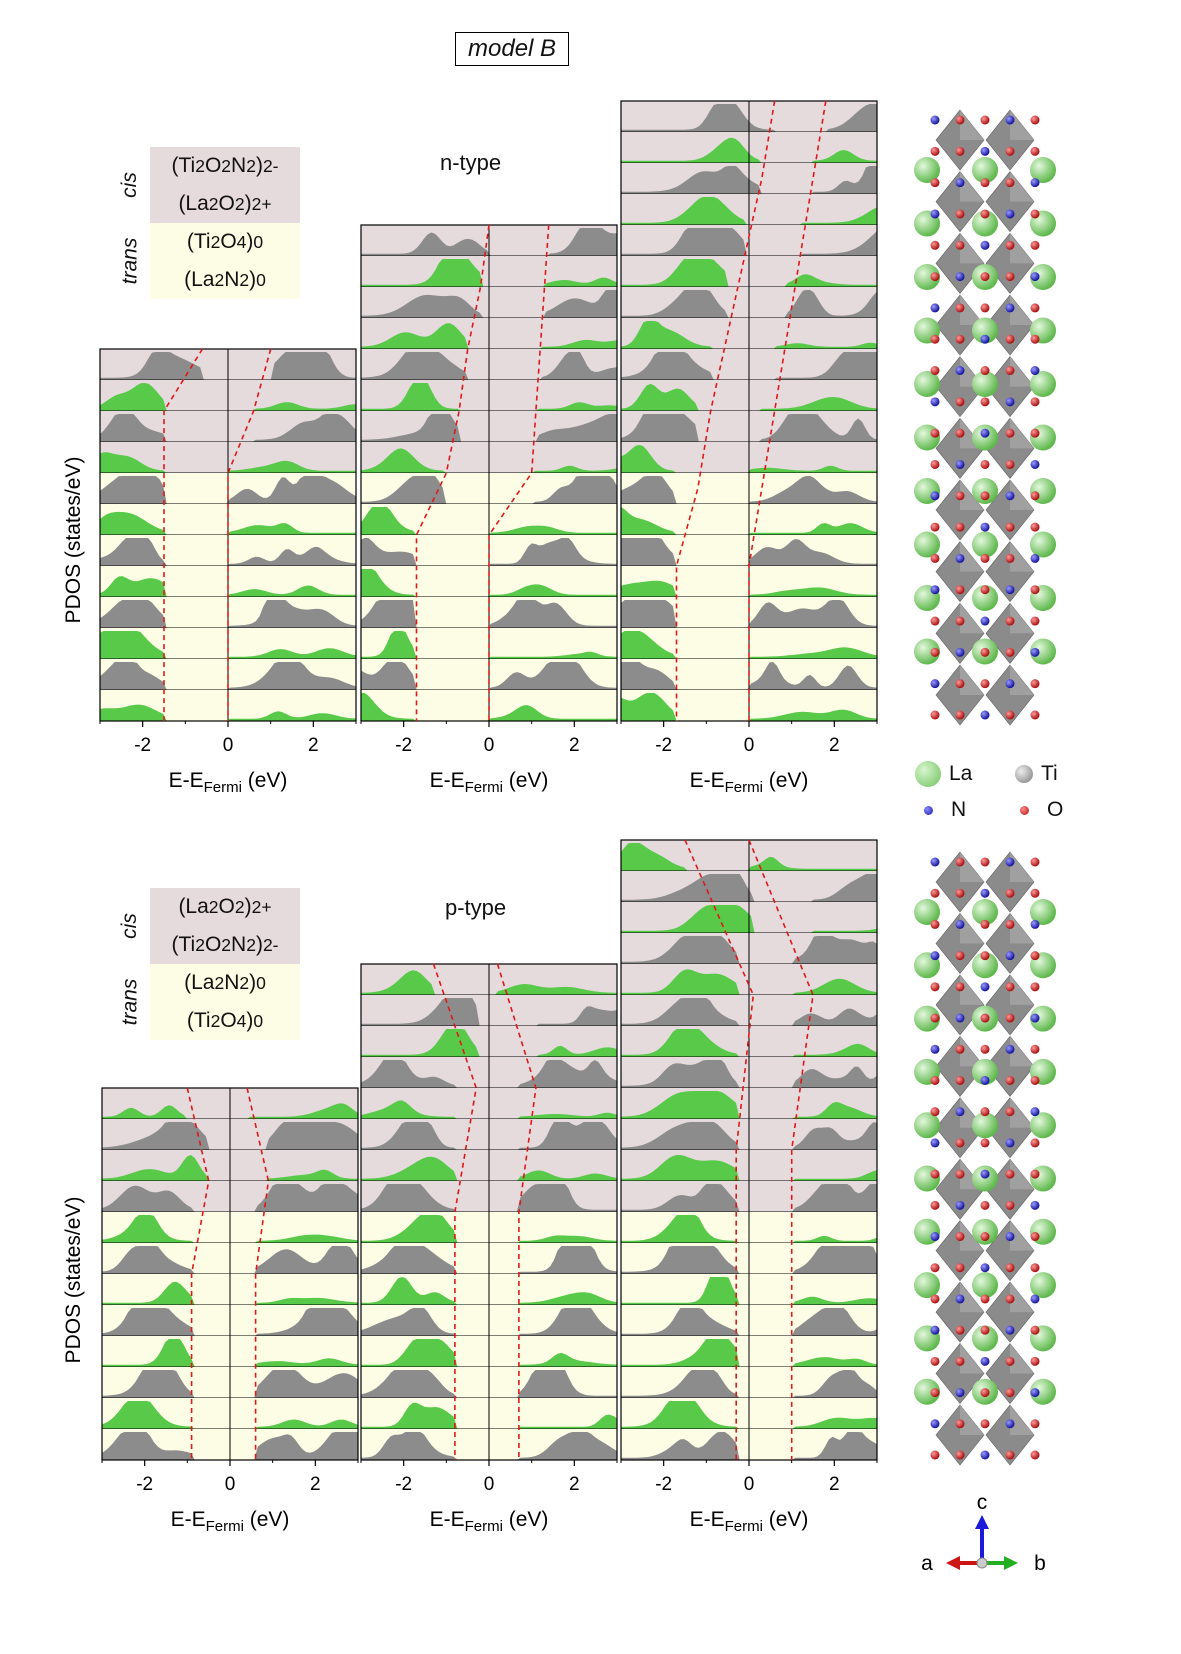 This screenshot has height=1654, width=1181. I want to click on valence-band-edge, so click(198, 1273).